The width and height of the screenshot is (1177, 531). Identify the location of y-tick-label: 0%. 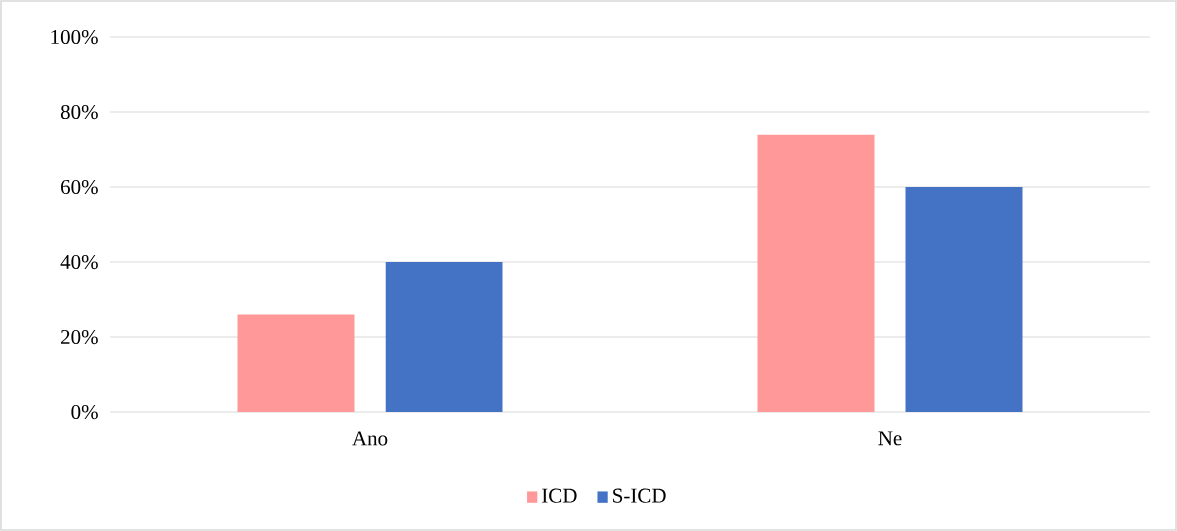
(84, 412).